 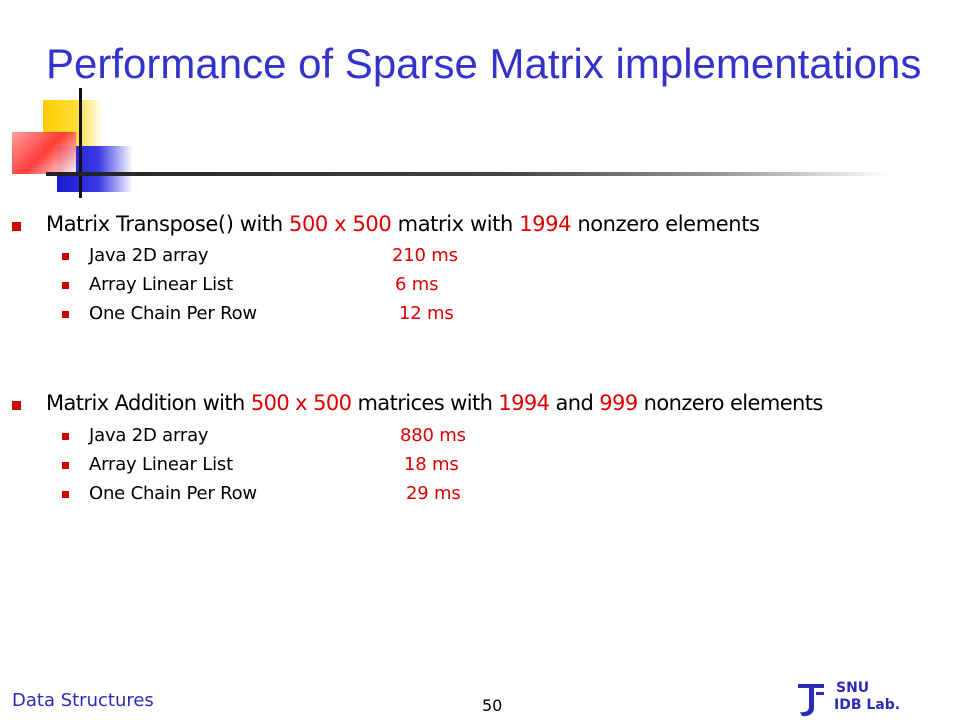 What do you see at coordinates (426, 313) in the screenshot?
I see `item-time: 12 ms` at bounding box center [426, 313].